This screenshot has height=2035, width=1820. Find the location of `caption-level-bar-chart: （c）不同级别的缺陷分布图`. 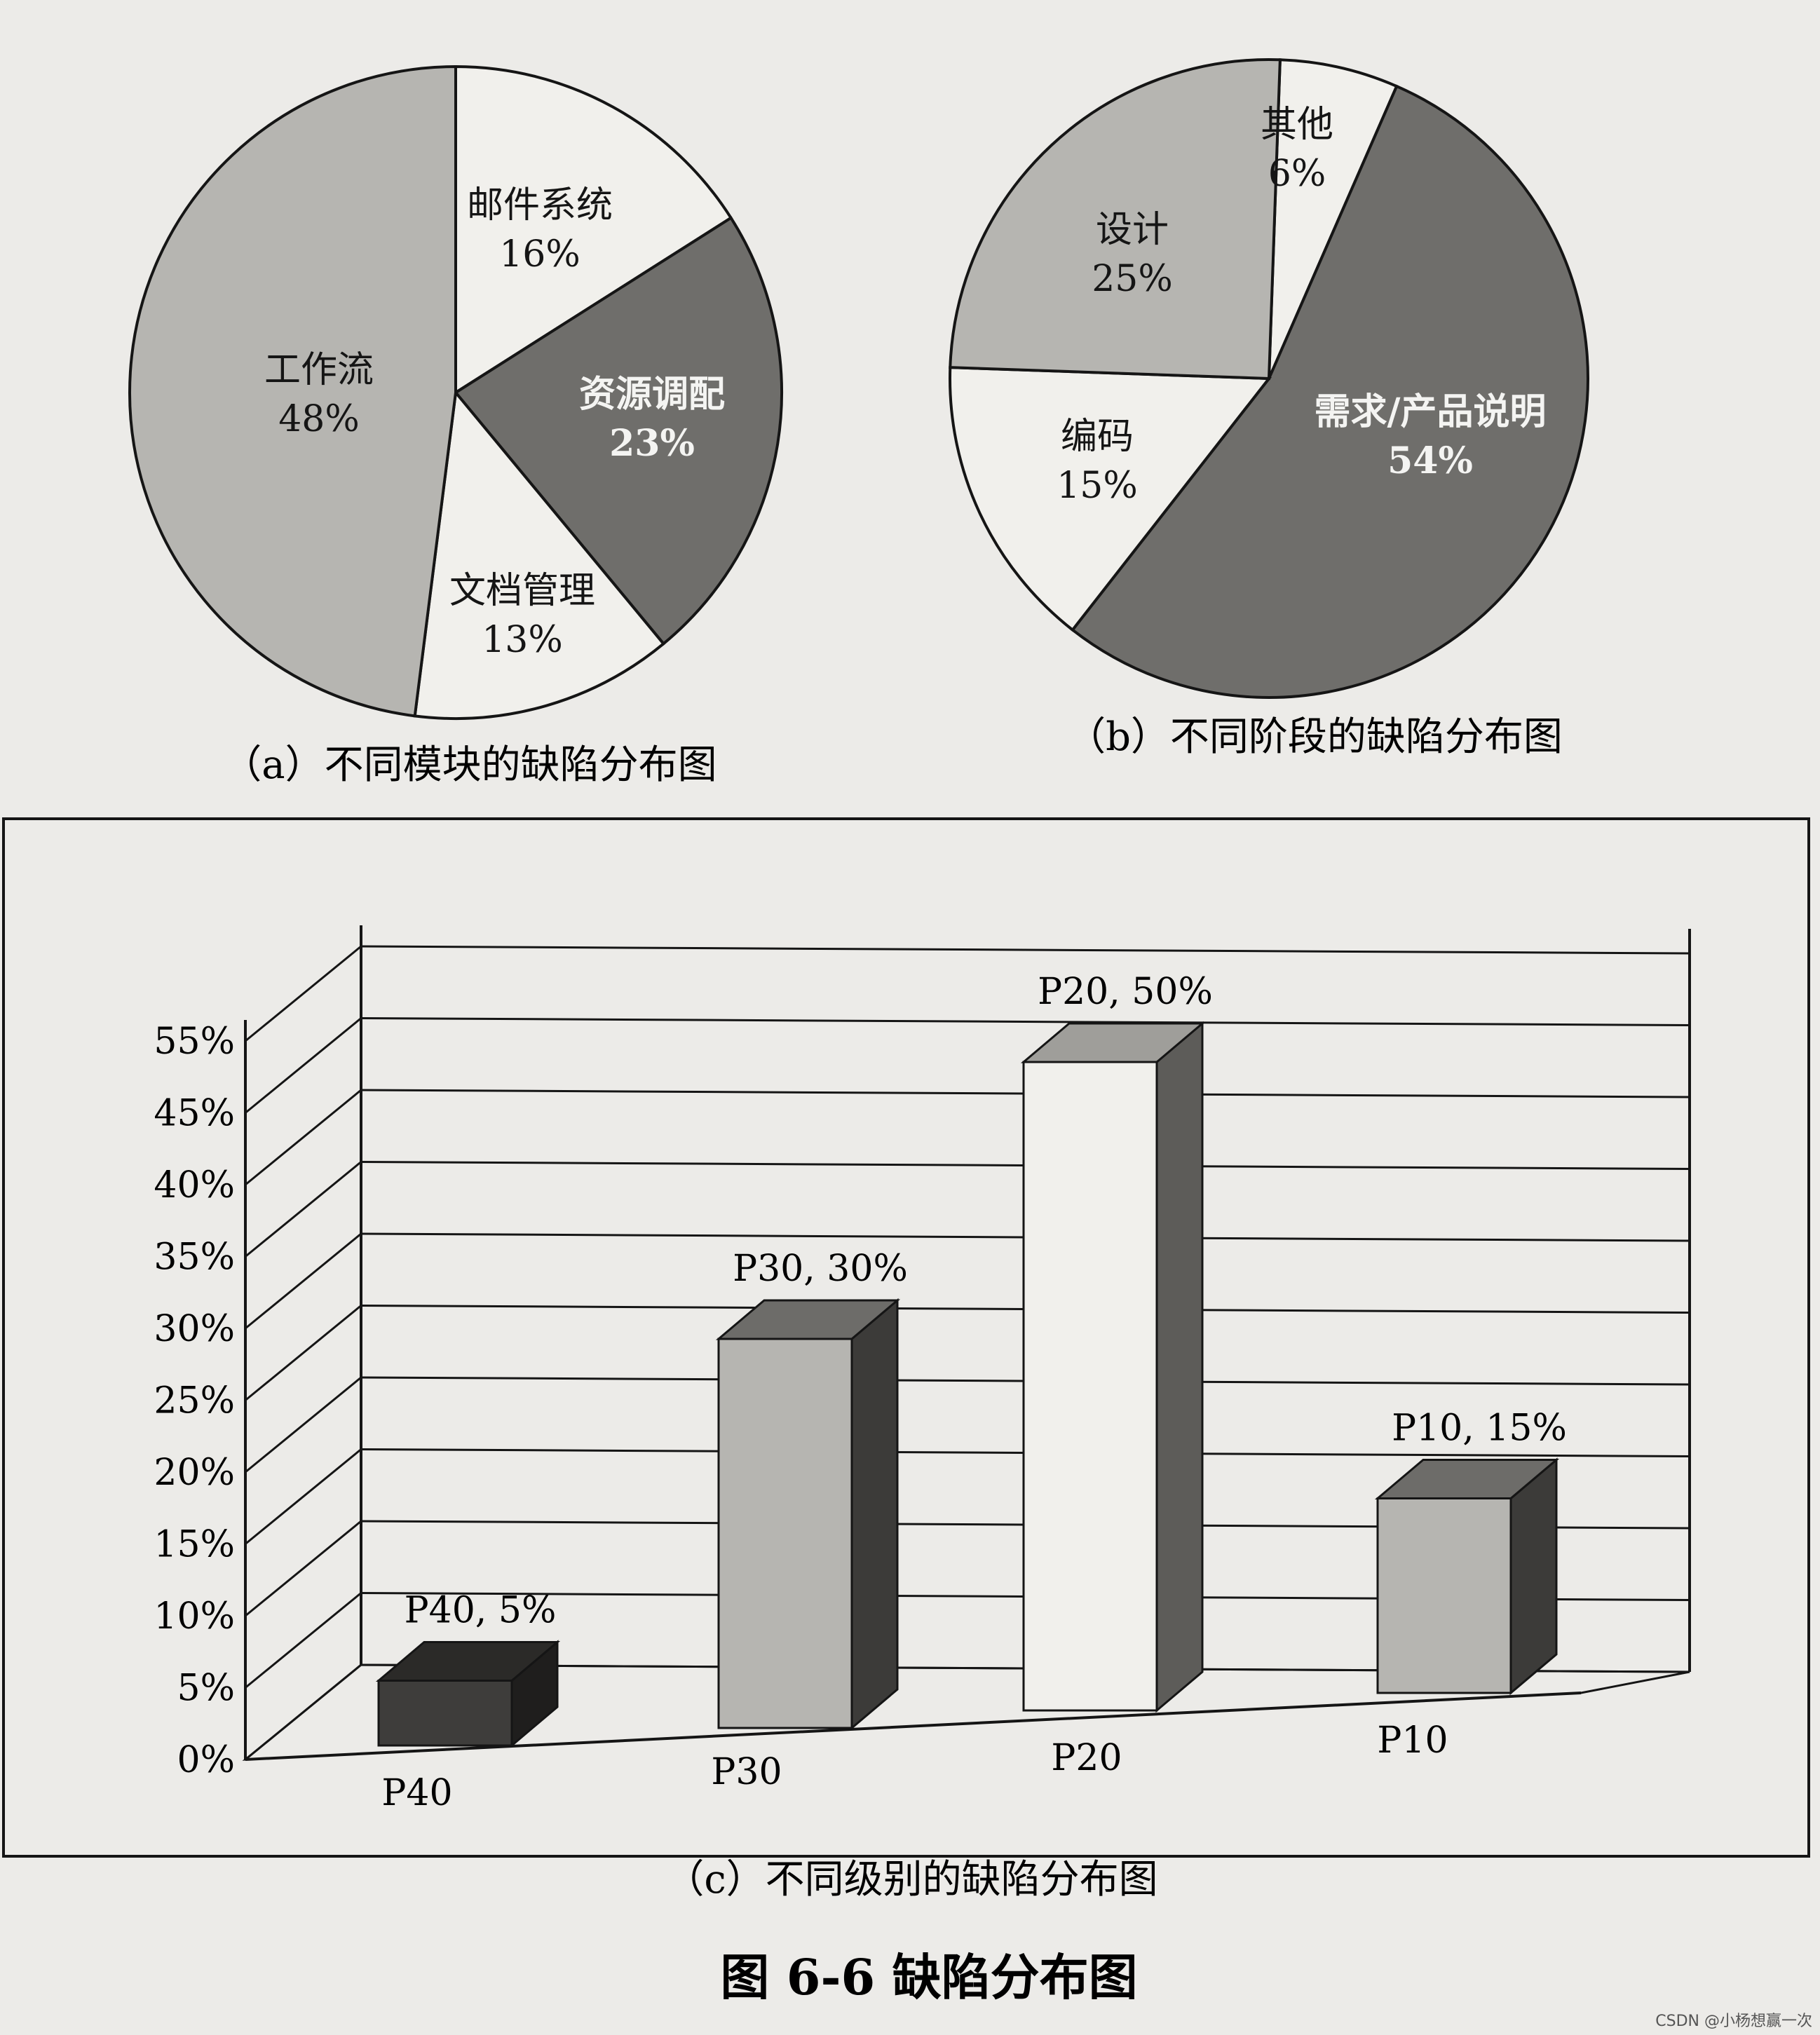

caption-level-bar-chart: （c）不同级别的缺陷分布图 is located at coordinates (911, 1880).